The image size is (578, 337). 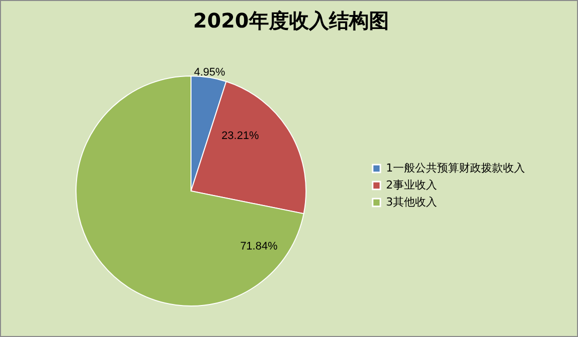 I want to click on legend-label: 3其他收入, so click(x=411, y=202).